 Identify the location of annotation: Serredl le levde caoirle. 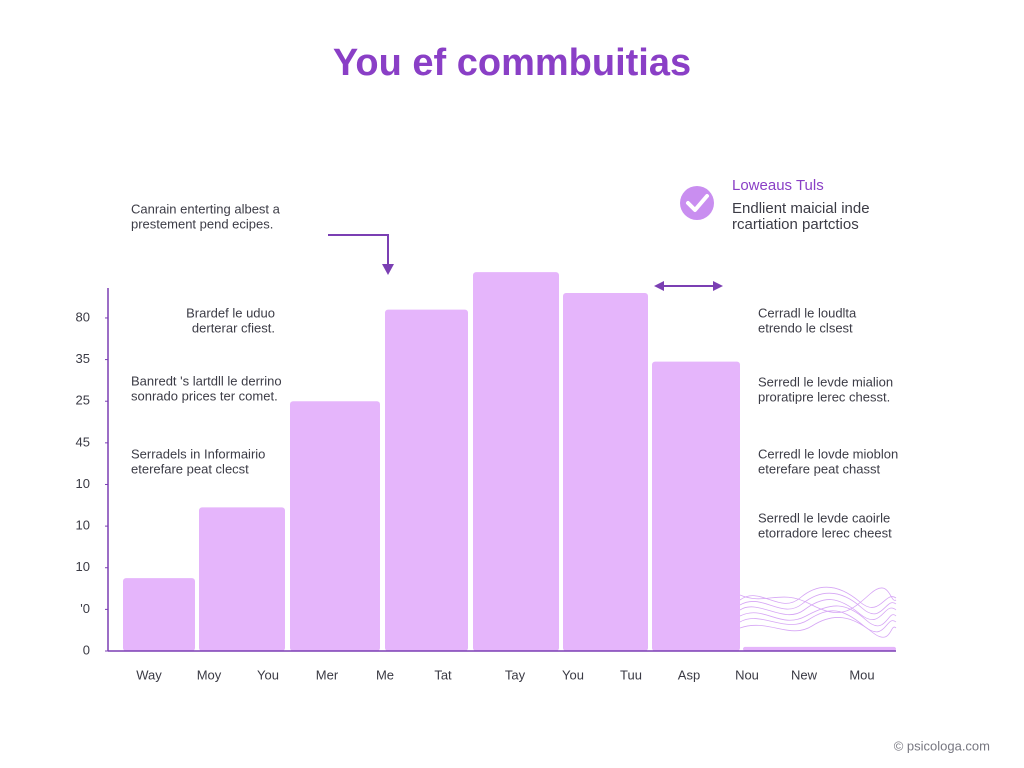
(824, 517).